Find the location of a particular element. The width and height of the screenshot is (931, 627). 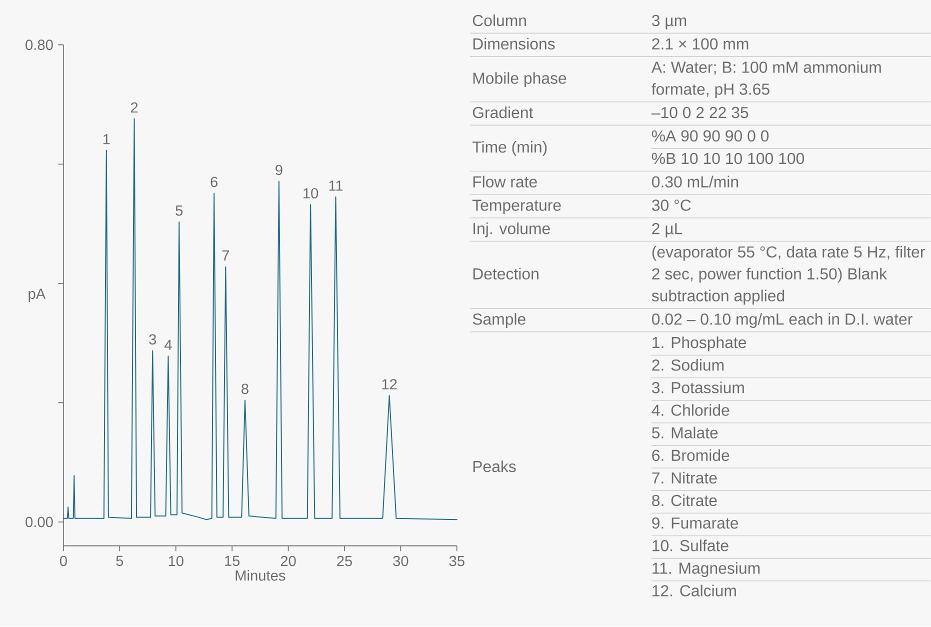

annotation: 3 is located at coordinates (152, 339).